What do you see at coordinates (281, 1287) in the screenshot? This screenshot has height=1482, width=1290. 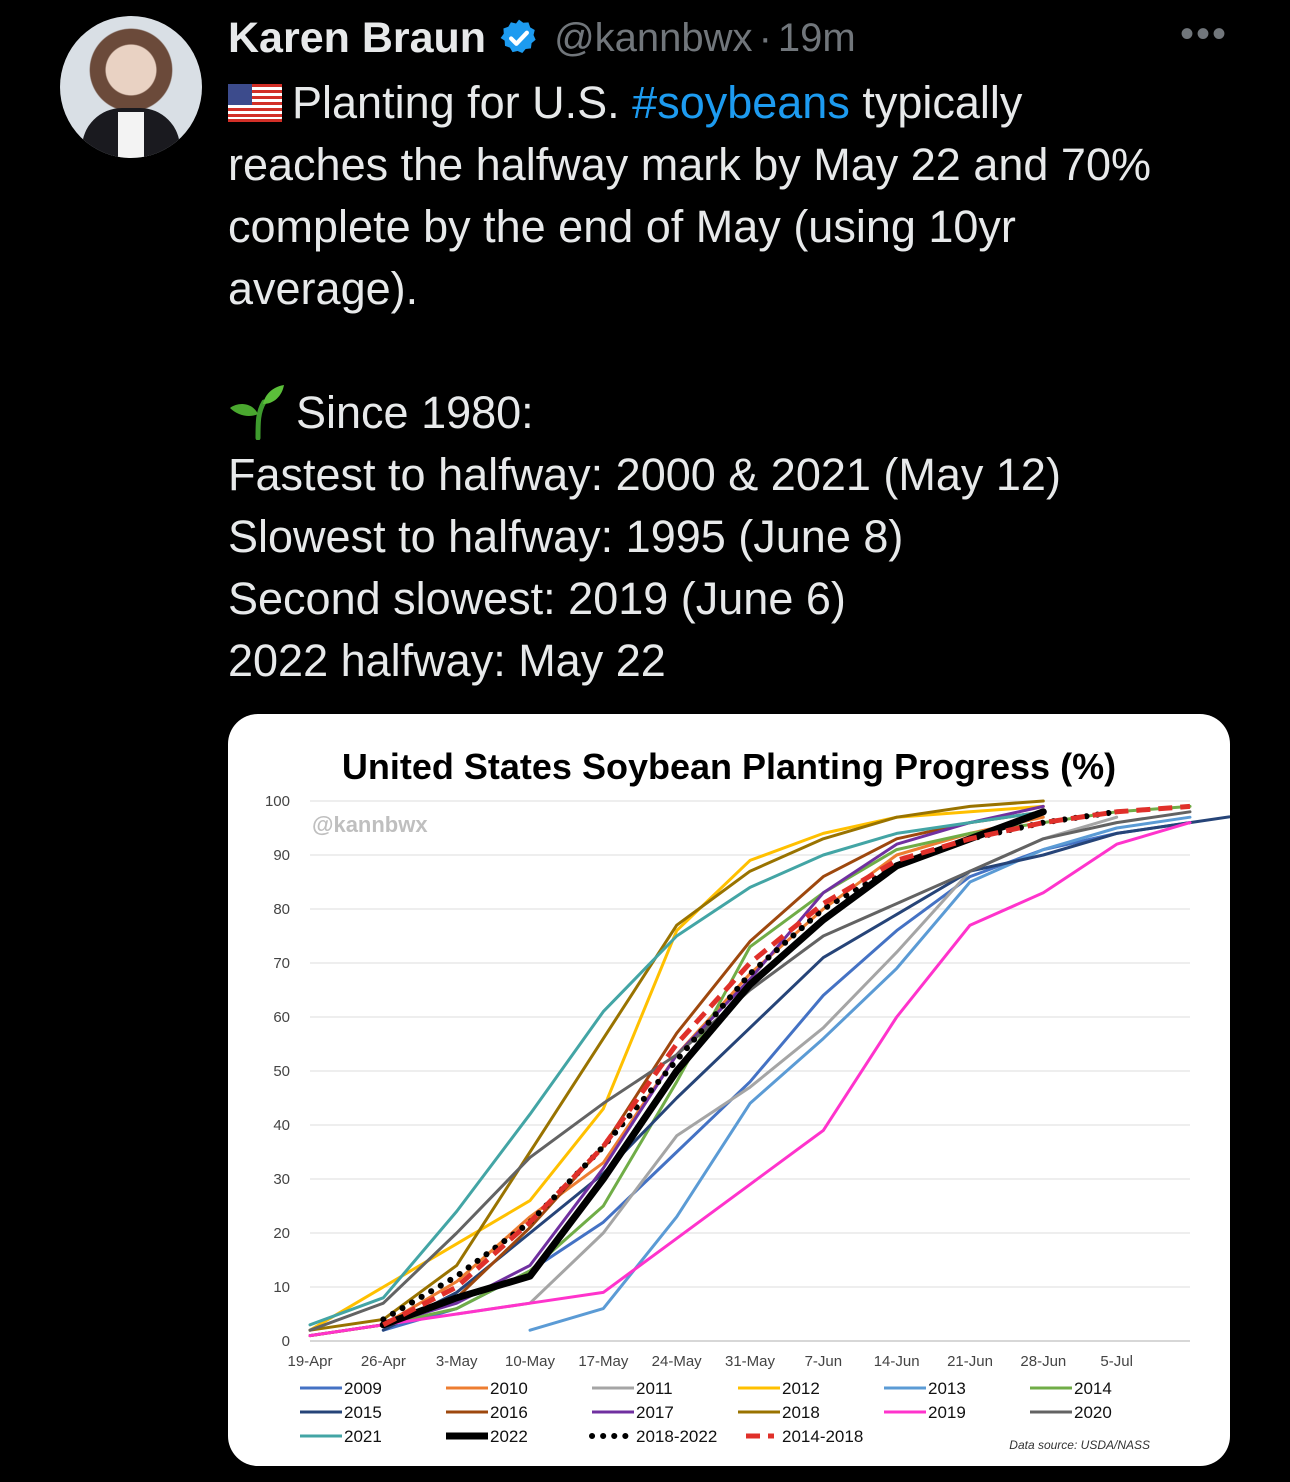 I see `y-tick-label: 10` at bounding box center [281, 1287].